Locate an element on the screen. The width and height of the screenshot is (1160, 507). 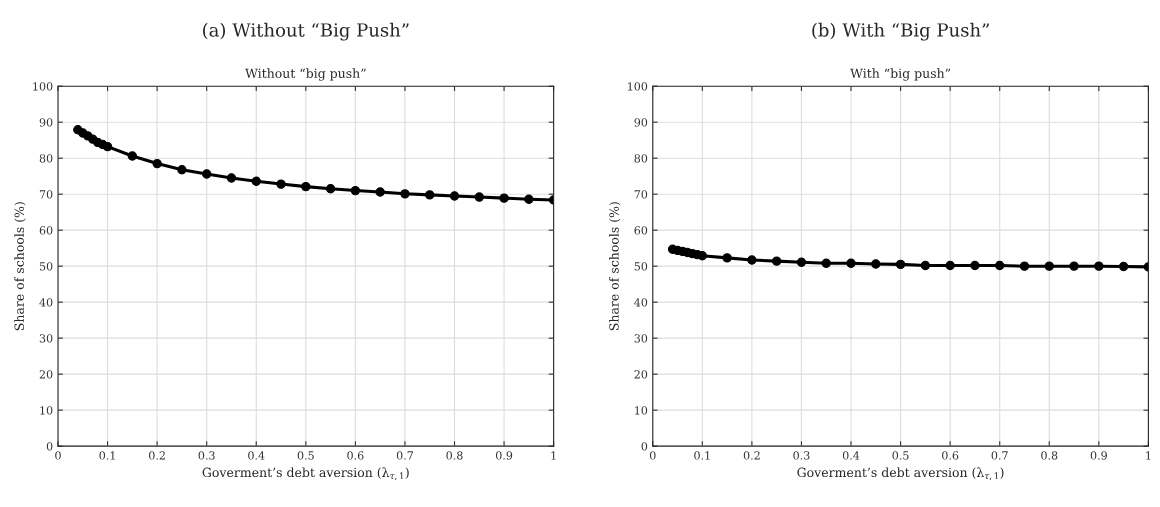
chart-subtitle: With “big push” is located at coordinates (900, 74).